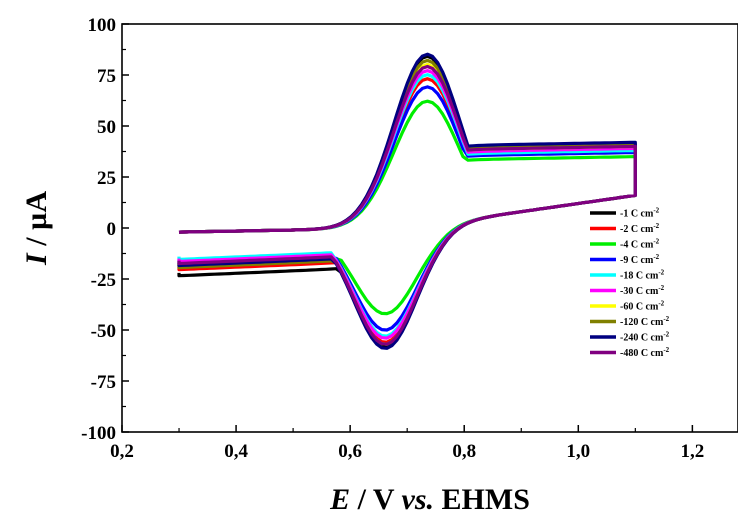  I want to click on legend-label: -4 C cm-2, so click(640, 244).